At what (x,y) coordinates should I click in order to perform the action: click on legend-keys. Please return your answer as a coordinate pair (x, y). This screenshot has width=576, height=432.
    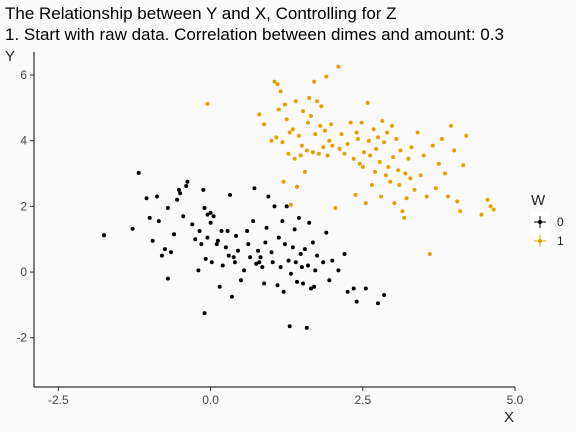
    Looking at the image, I should click on (540, 230).